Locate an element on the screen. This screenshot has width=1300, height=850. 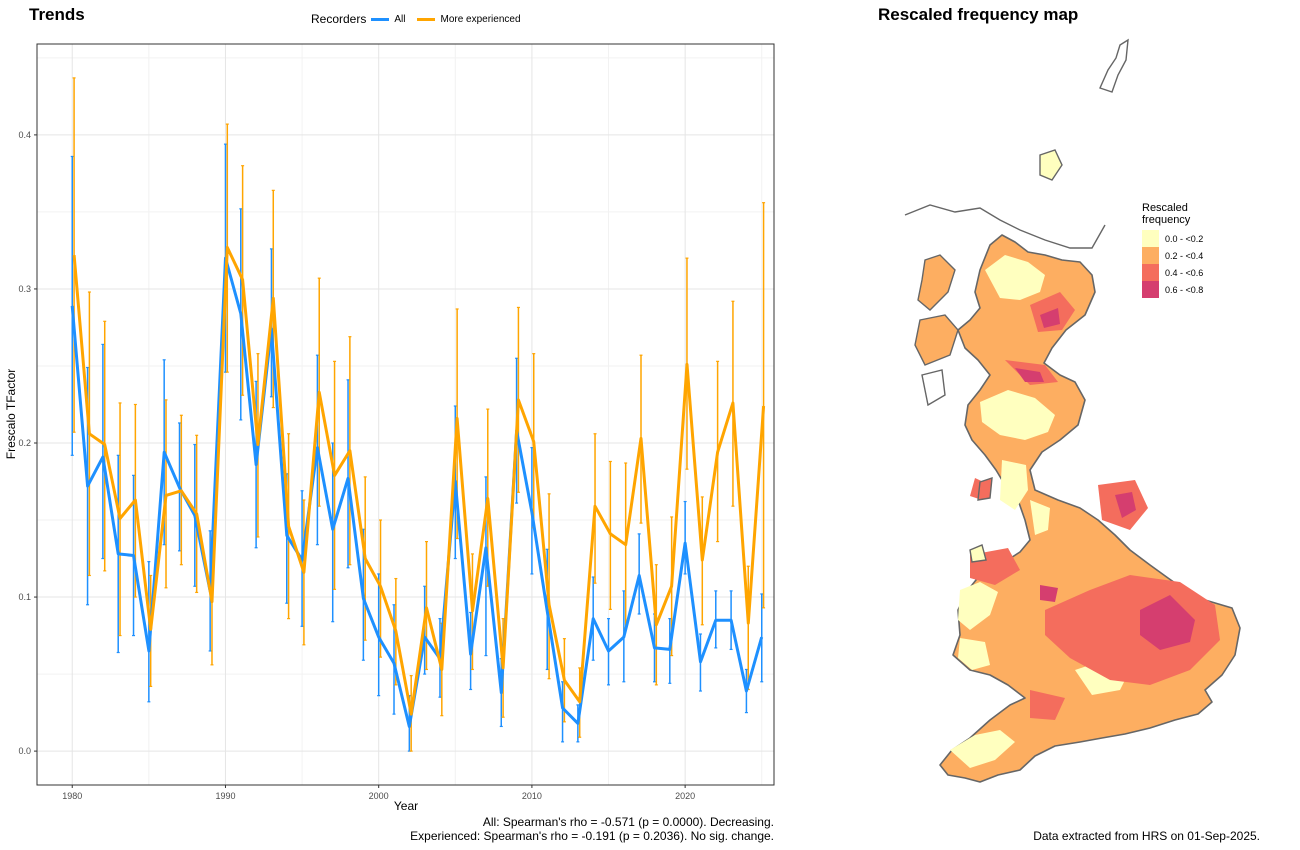
legend-label-all: All is located at coordinates (400, 19).